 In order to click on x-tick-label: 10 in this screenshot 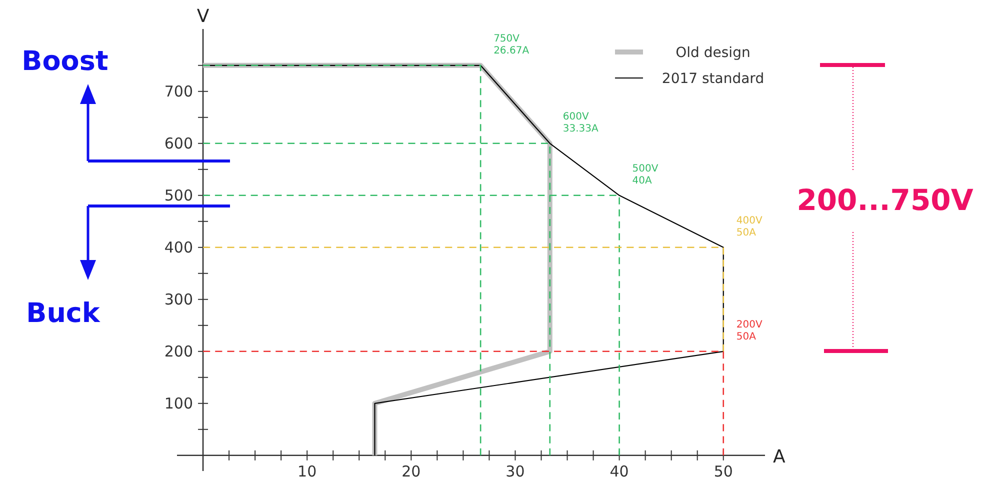, I will do `click(307, 471)`.